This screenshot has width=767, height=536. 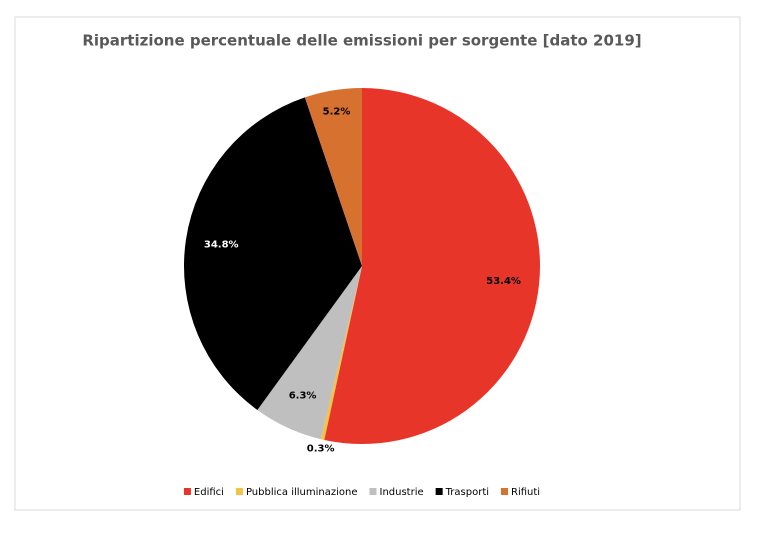 I want to click on legend-label: Industrie, so click(x=401, y=492).